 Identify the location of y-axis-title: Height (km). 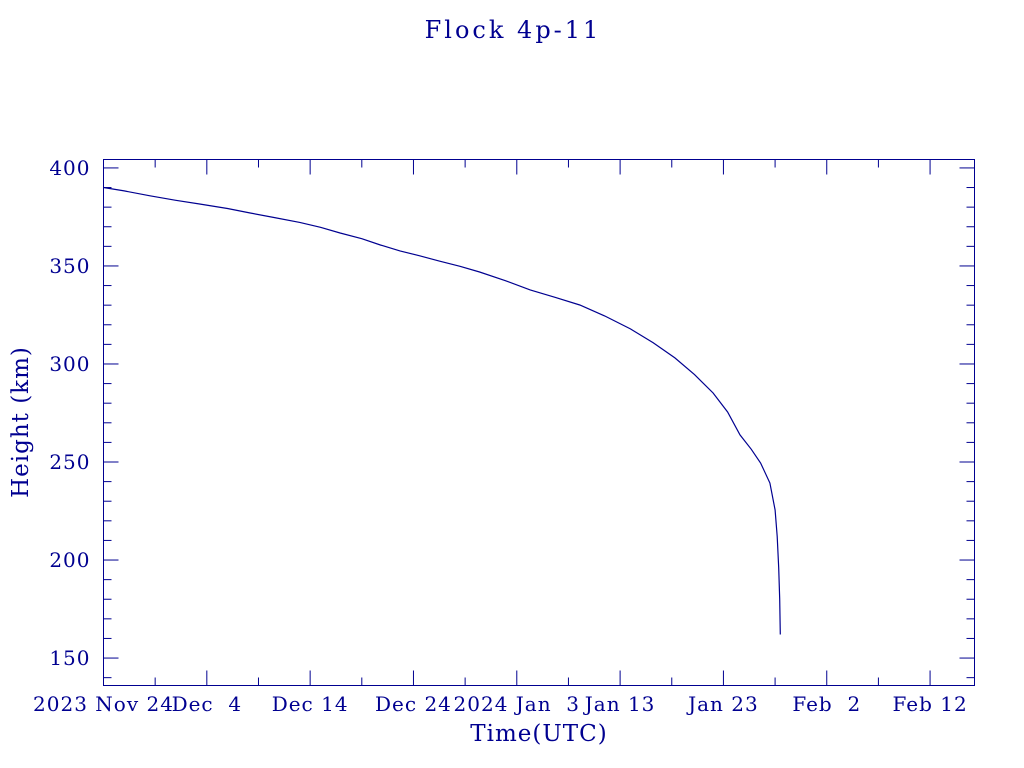
(21, 422).